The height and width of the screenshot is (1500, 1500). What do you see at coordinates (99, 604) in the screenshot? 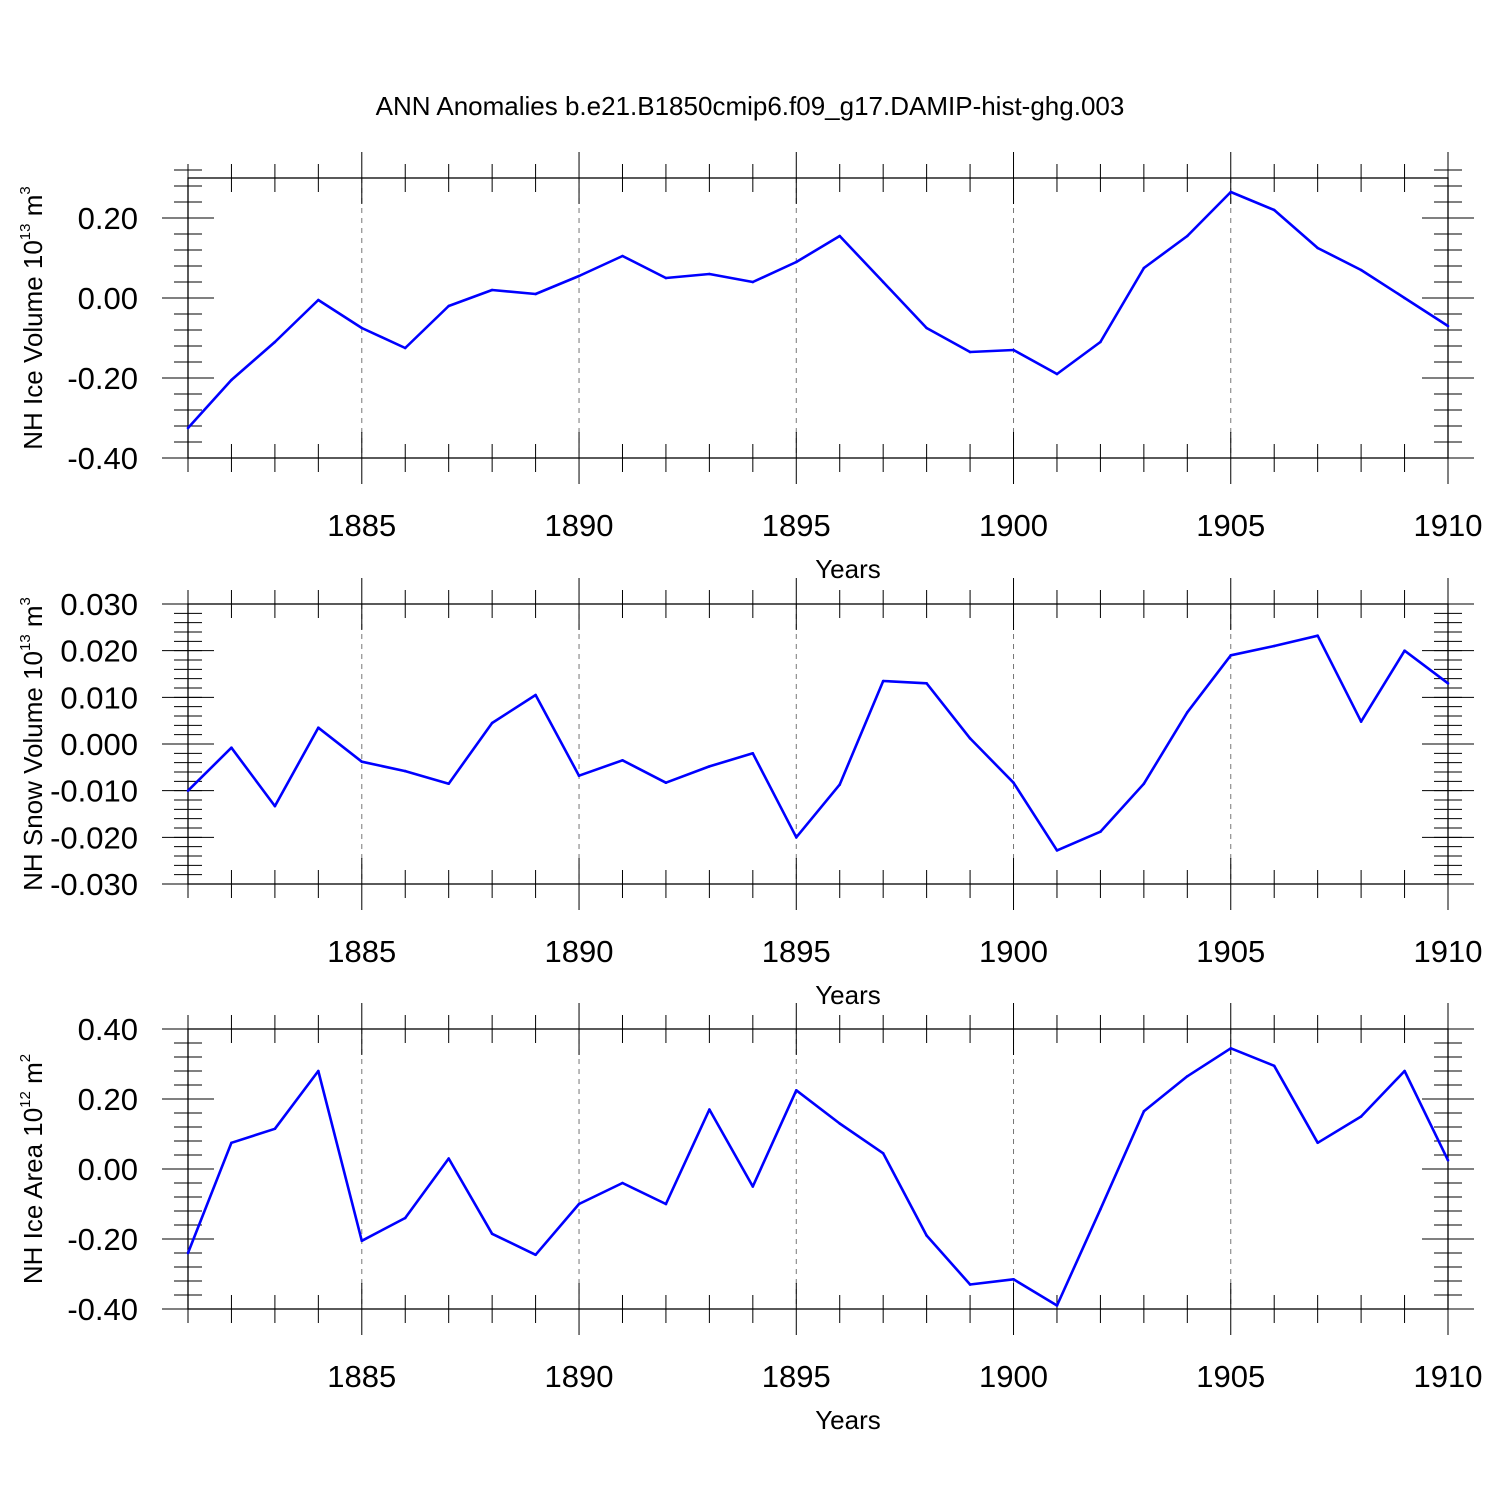
I see `y-tick-label: 0.030` at bounding box center [99, 604].